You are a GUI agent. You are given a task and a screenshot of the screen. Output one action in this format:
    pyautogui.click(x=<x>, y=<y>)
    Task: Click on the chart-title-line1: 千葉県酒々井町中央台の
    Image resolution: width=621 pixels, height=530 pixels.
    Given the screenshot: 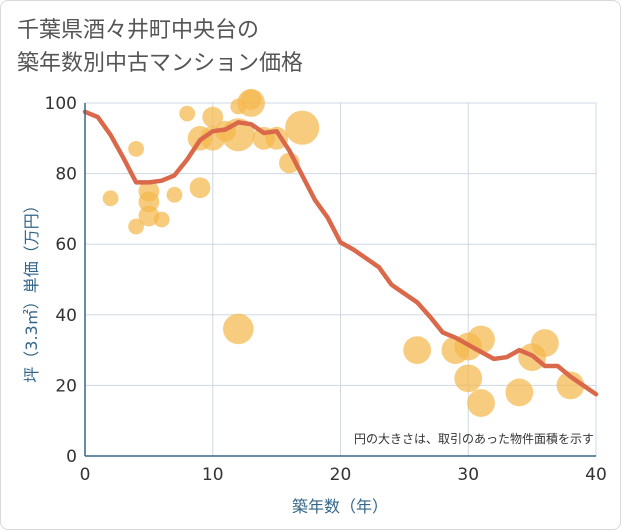 What is the action you would take?
    pyautogui.click(x=138, y=30)
    